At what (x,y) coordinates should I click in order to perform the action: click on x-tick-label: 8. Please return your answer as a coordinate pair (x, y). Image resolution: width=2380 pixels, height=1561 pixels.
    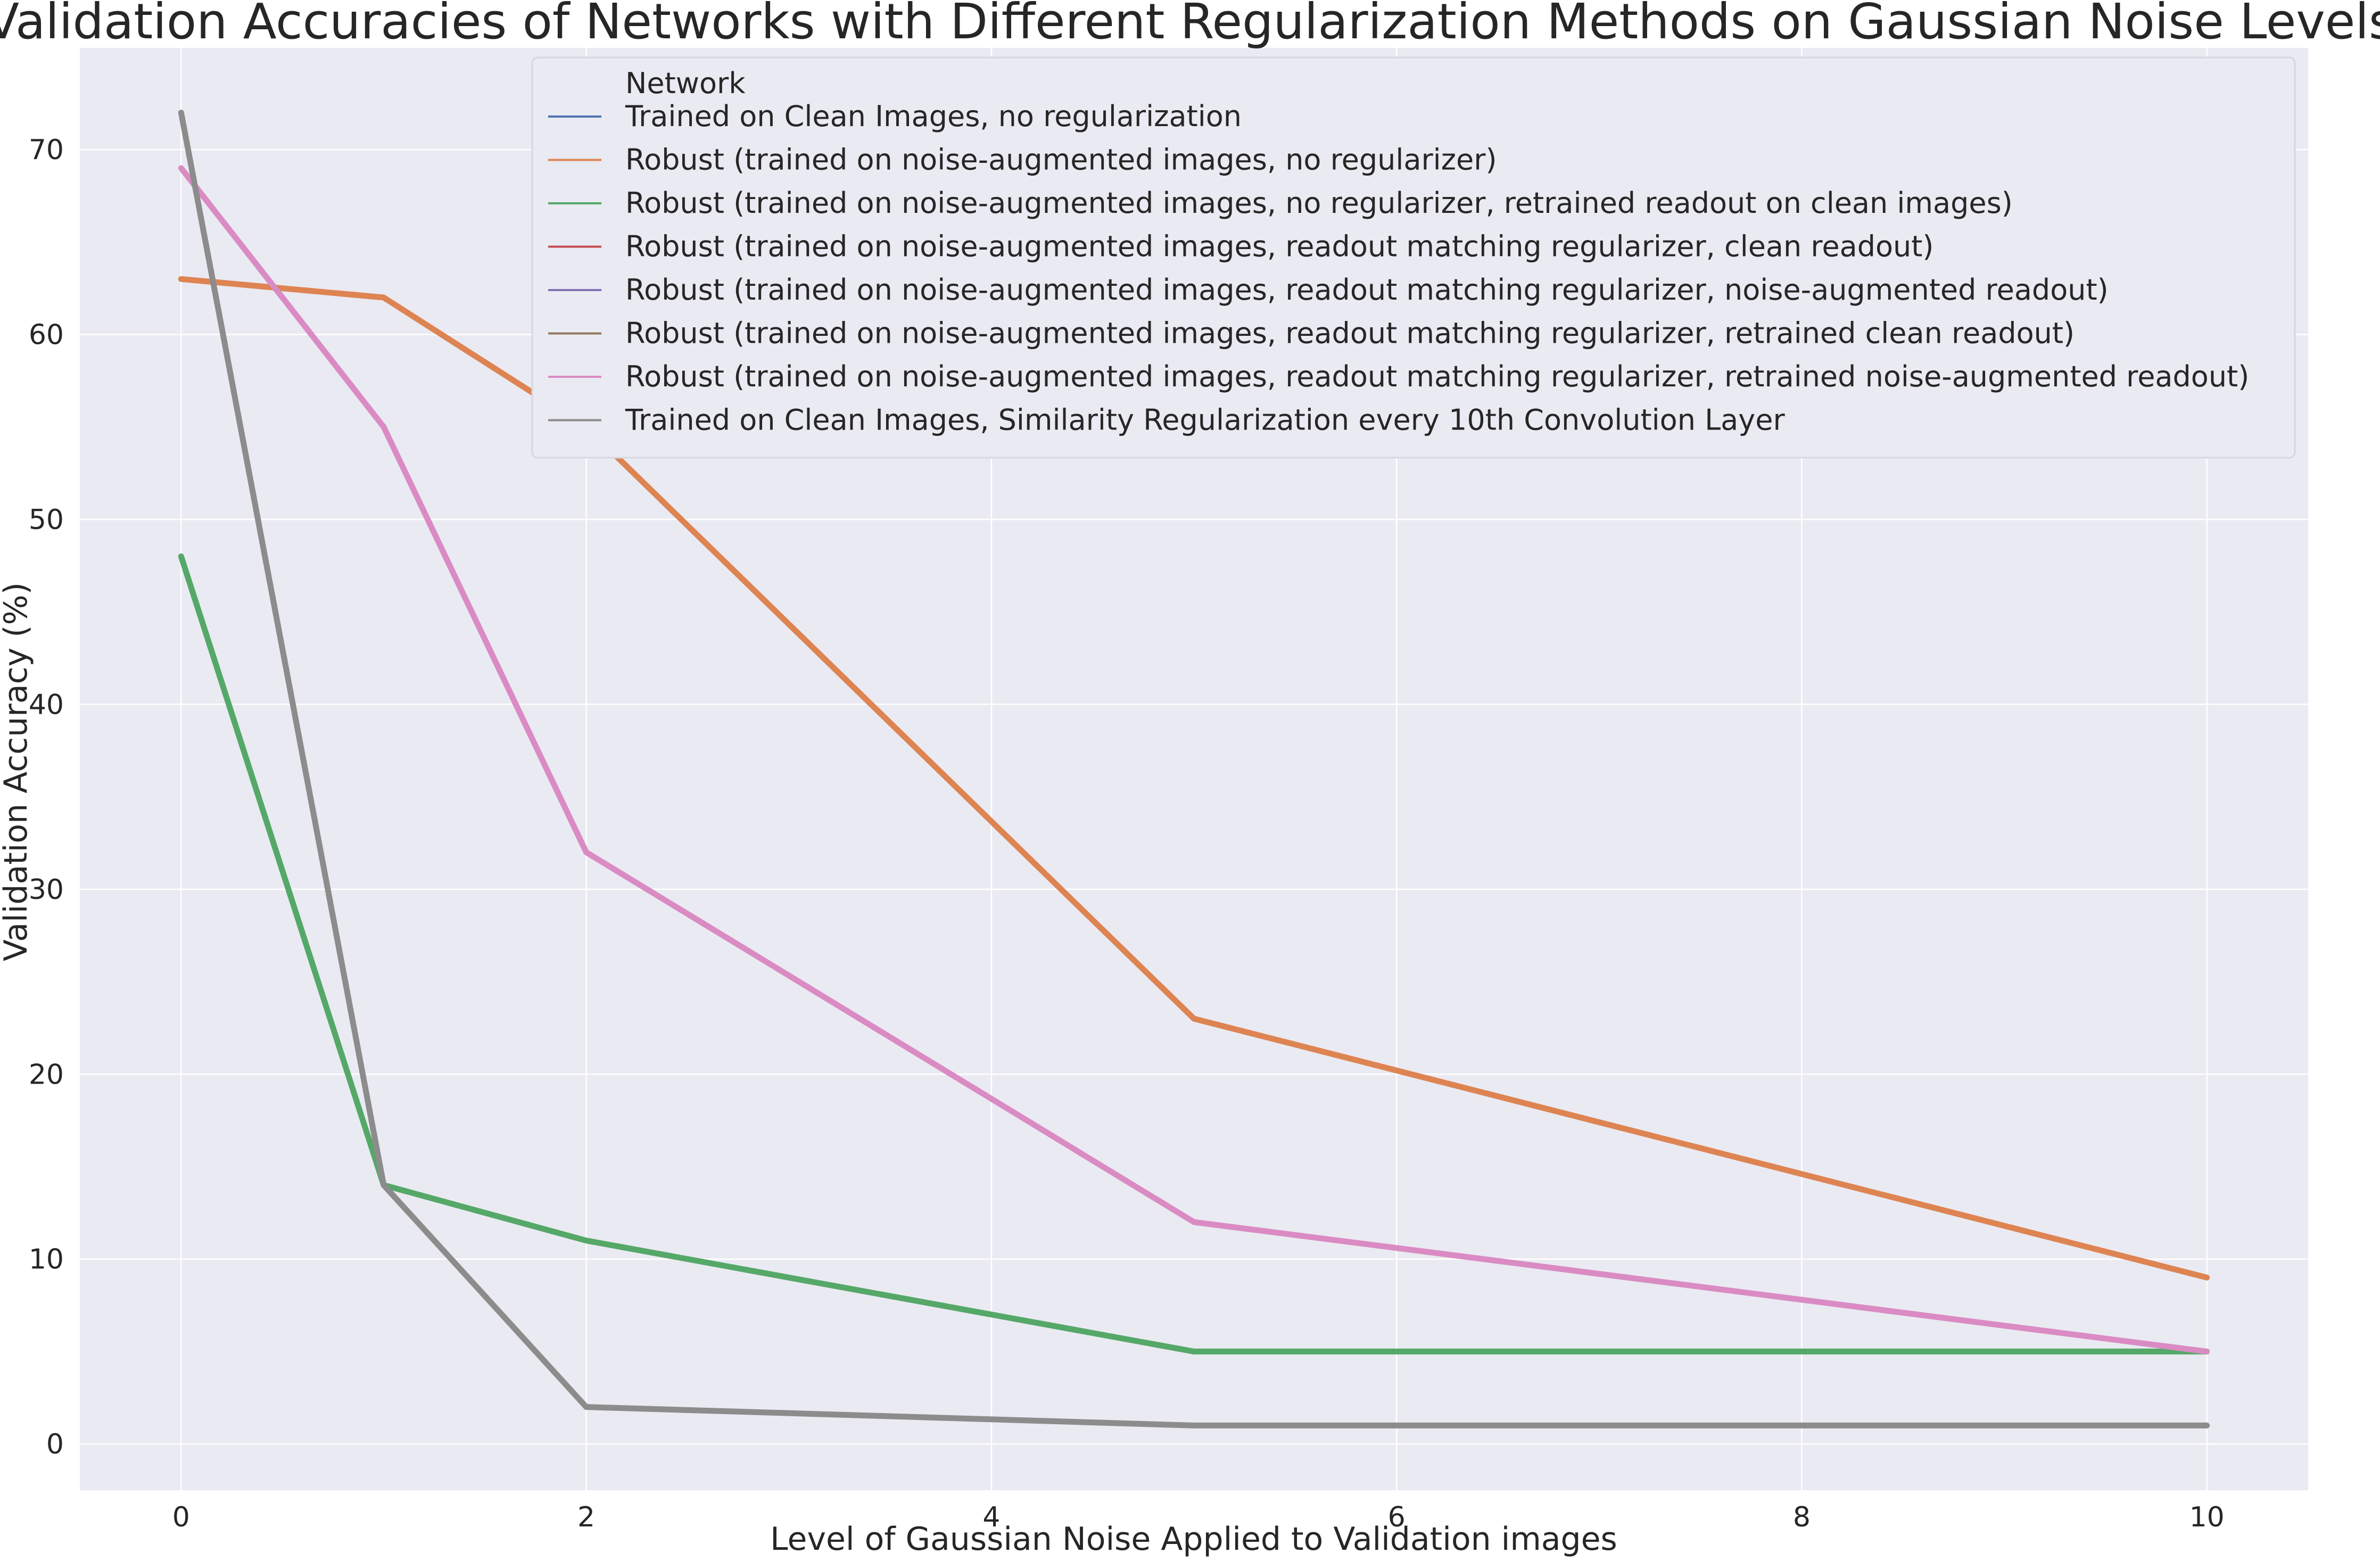
    Looking at the image, I should click on (1802, 1517).